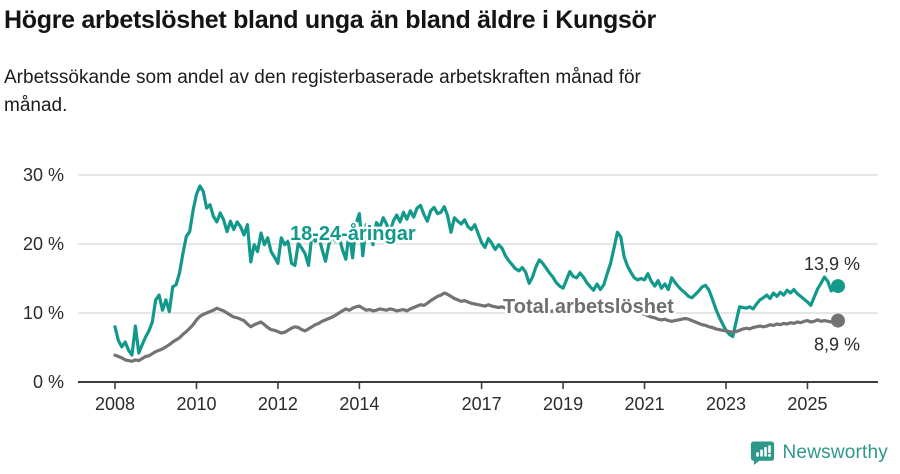  What do you see at coordinates (644, 404) in the screenshot?
I see `x-tick-label-2021: 2021` at bounding box center [644, 404].